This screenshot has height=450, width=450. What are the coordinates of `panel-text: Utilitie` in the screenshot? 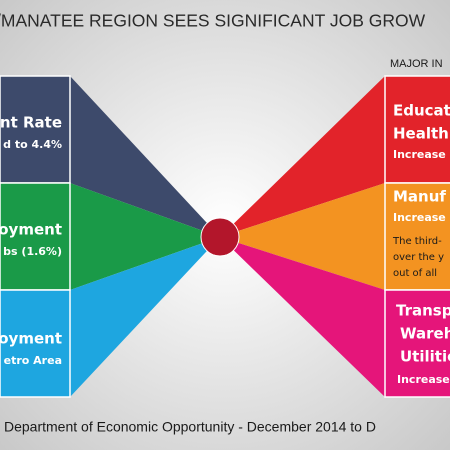 It's located at (425, 357).